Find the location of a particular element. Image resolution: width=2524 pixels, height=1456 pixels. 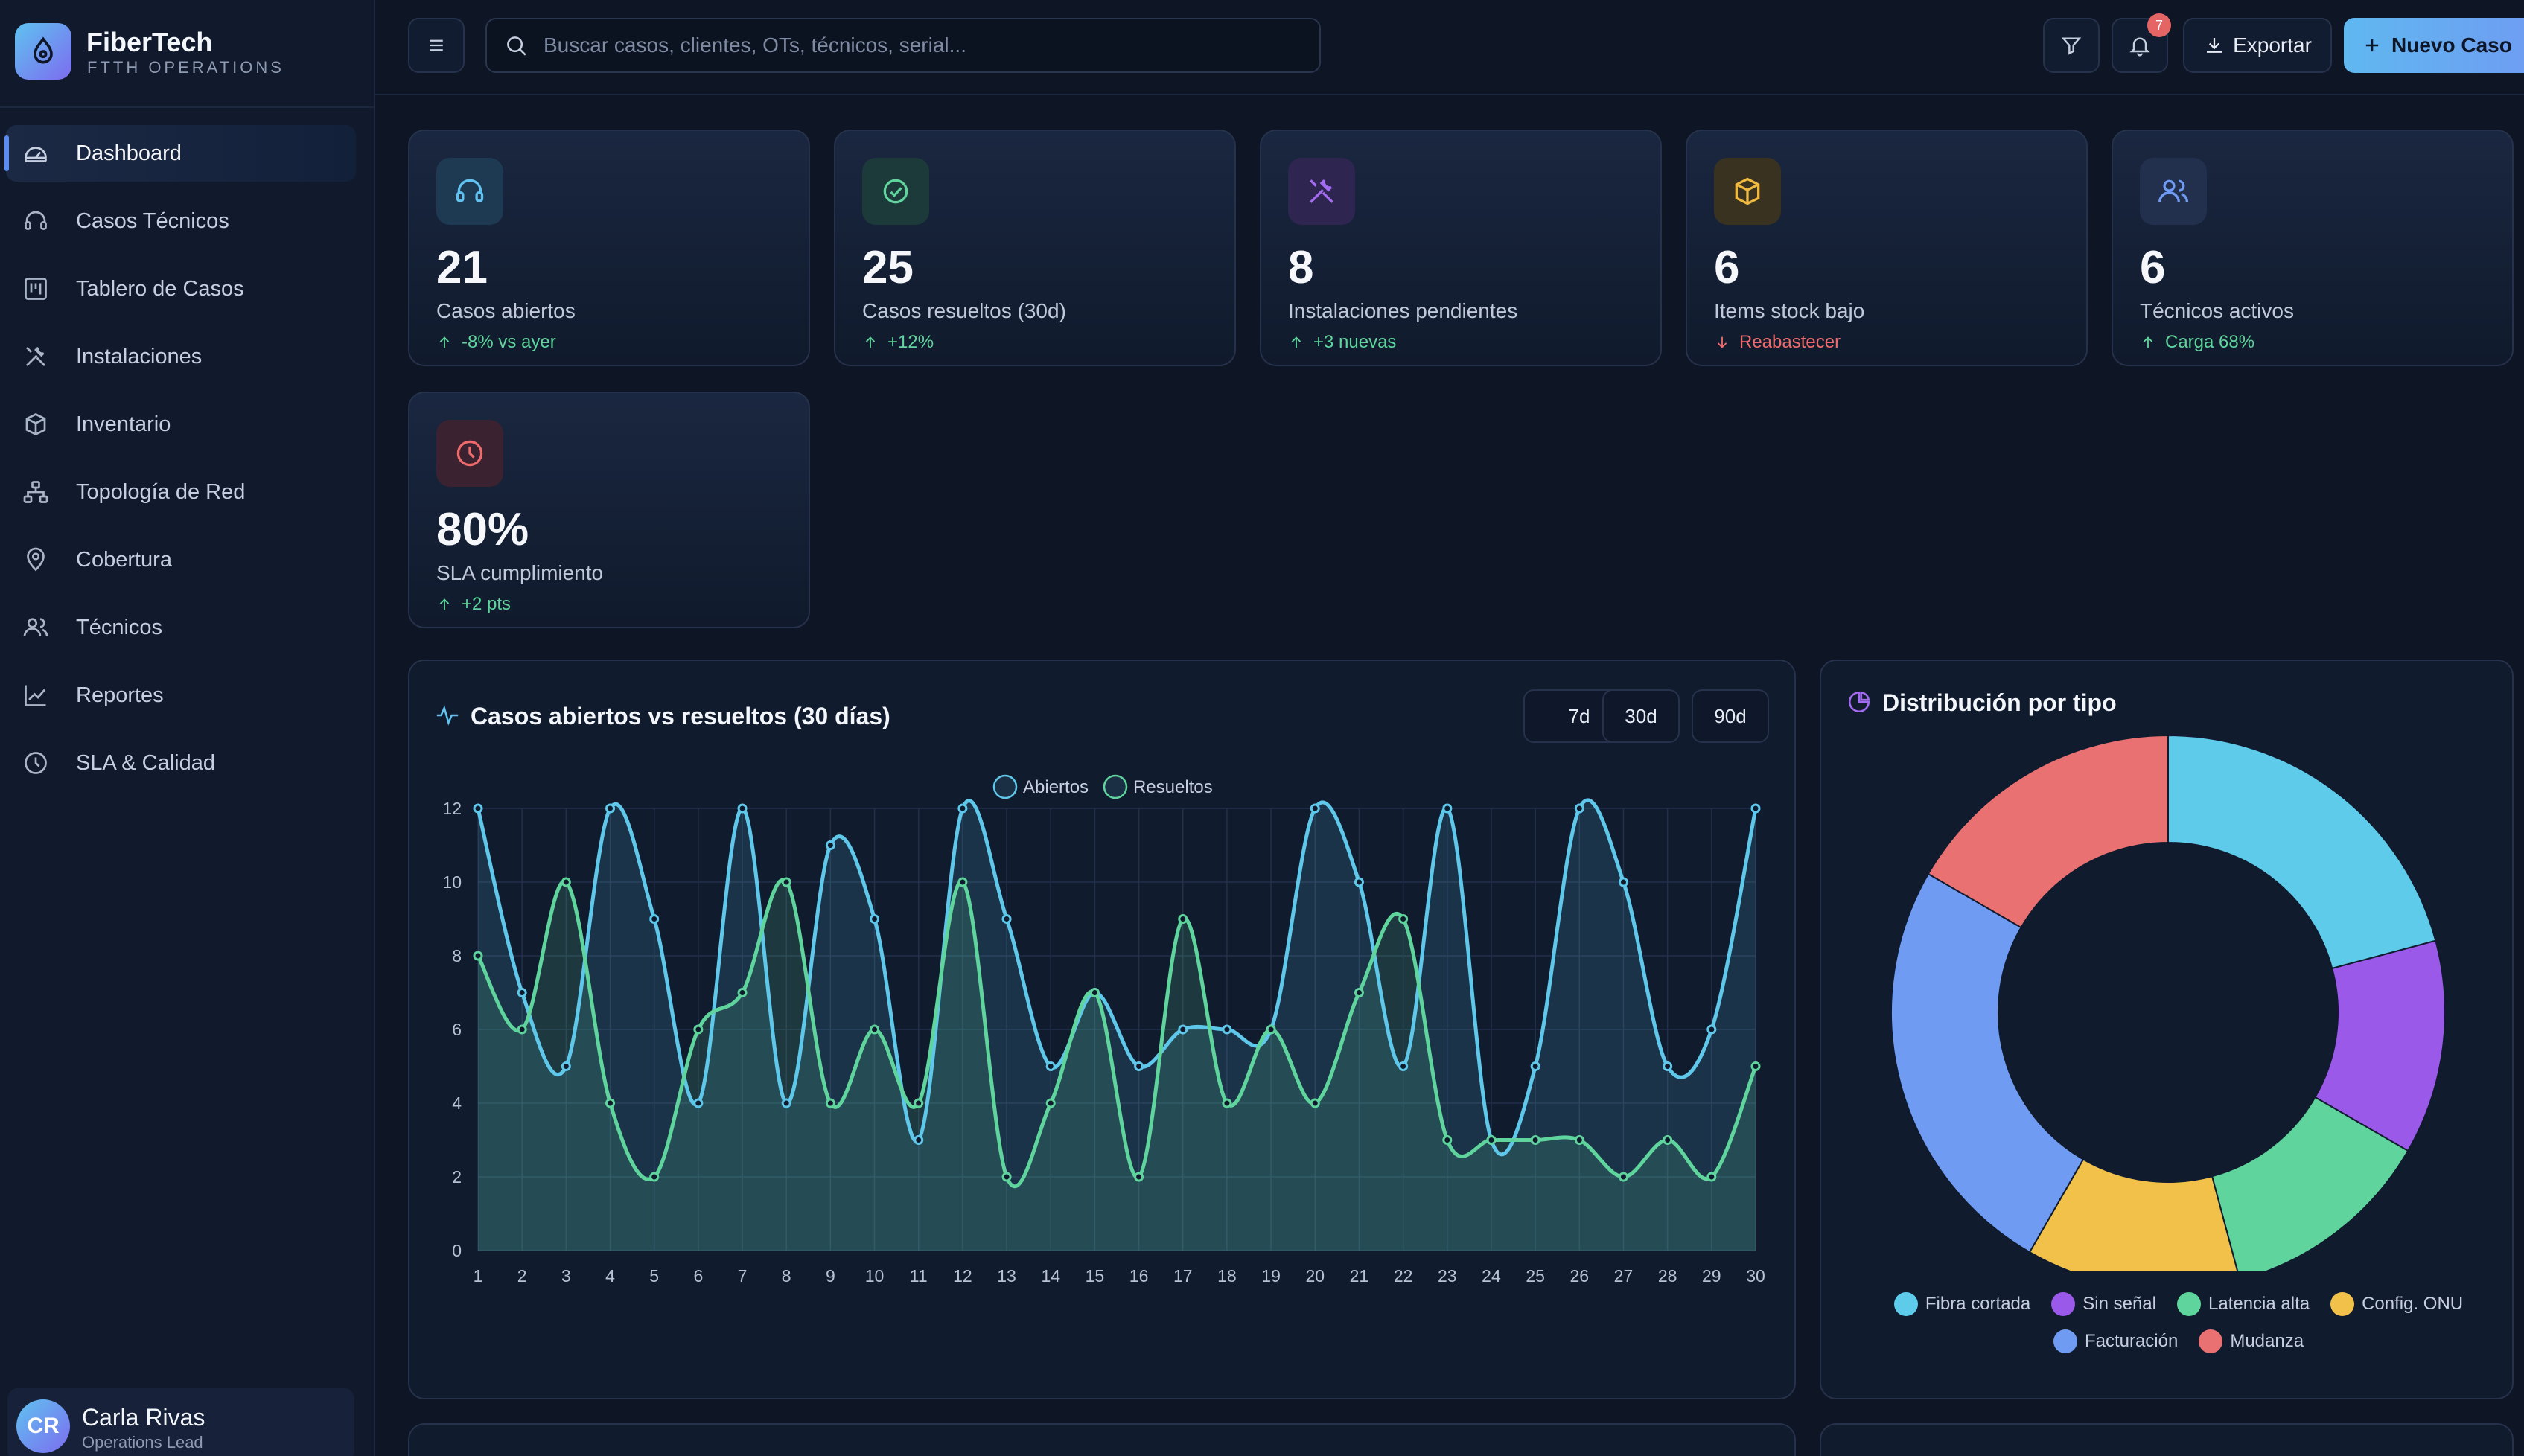

sidebar-item-topologia: Topología de Red is located at coordinates (181, 492).